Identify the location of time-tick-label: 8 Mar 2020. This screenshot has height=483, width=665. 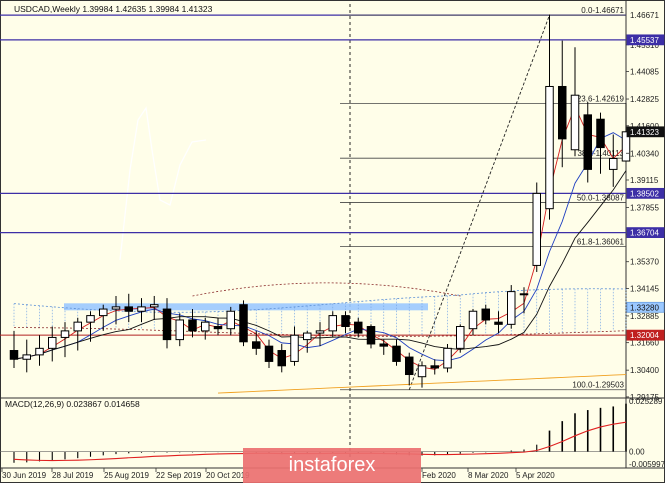
(488, 475).